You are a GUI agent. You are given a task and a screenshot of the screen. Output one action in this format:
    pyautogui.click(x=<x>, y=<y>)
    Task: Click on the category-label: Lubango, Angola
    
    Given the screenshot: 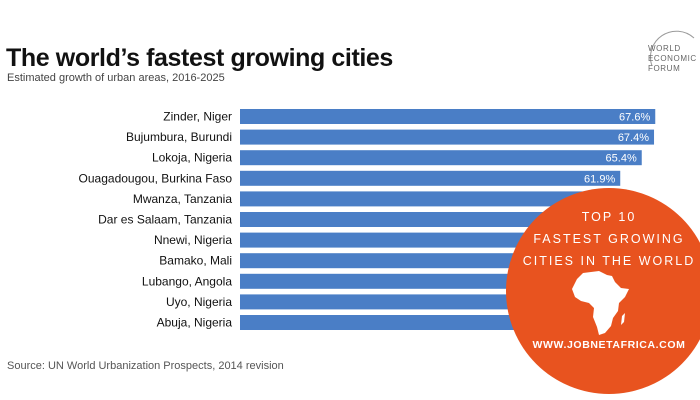 What is the action you would take?
    pyautogui.click(x=187, y=281)
    